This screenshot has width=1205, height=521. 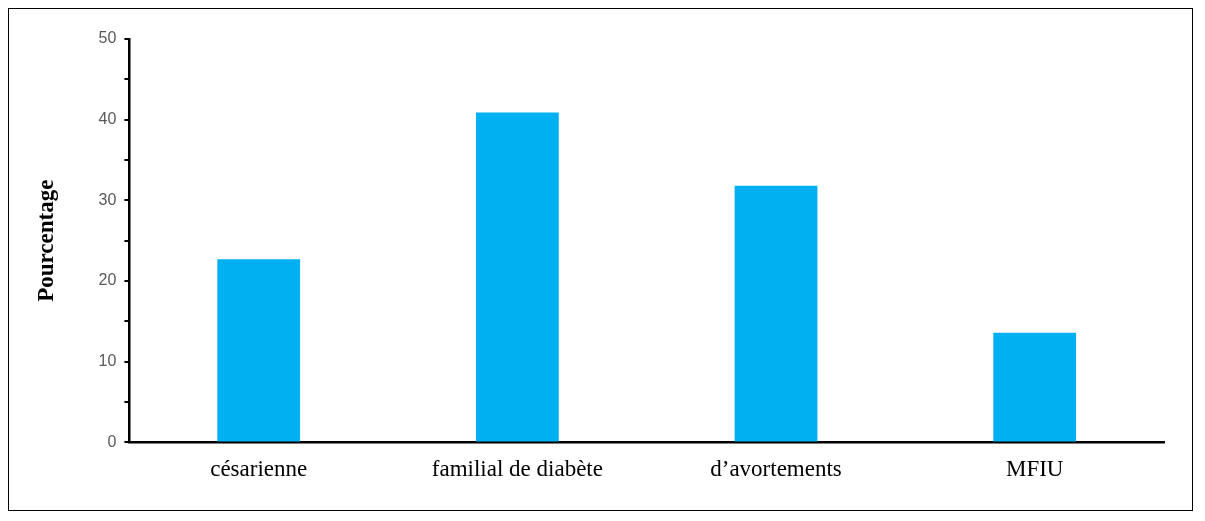 I want to click on y-tick-label: 0, so click(x=112, y=441).